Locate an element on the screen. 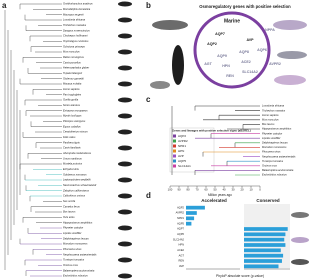 The image size is (320, 280). species-name: Dasypus novemcinctus is located at coordinates (76, 30).